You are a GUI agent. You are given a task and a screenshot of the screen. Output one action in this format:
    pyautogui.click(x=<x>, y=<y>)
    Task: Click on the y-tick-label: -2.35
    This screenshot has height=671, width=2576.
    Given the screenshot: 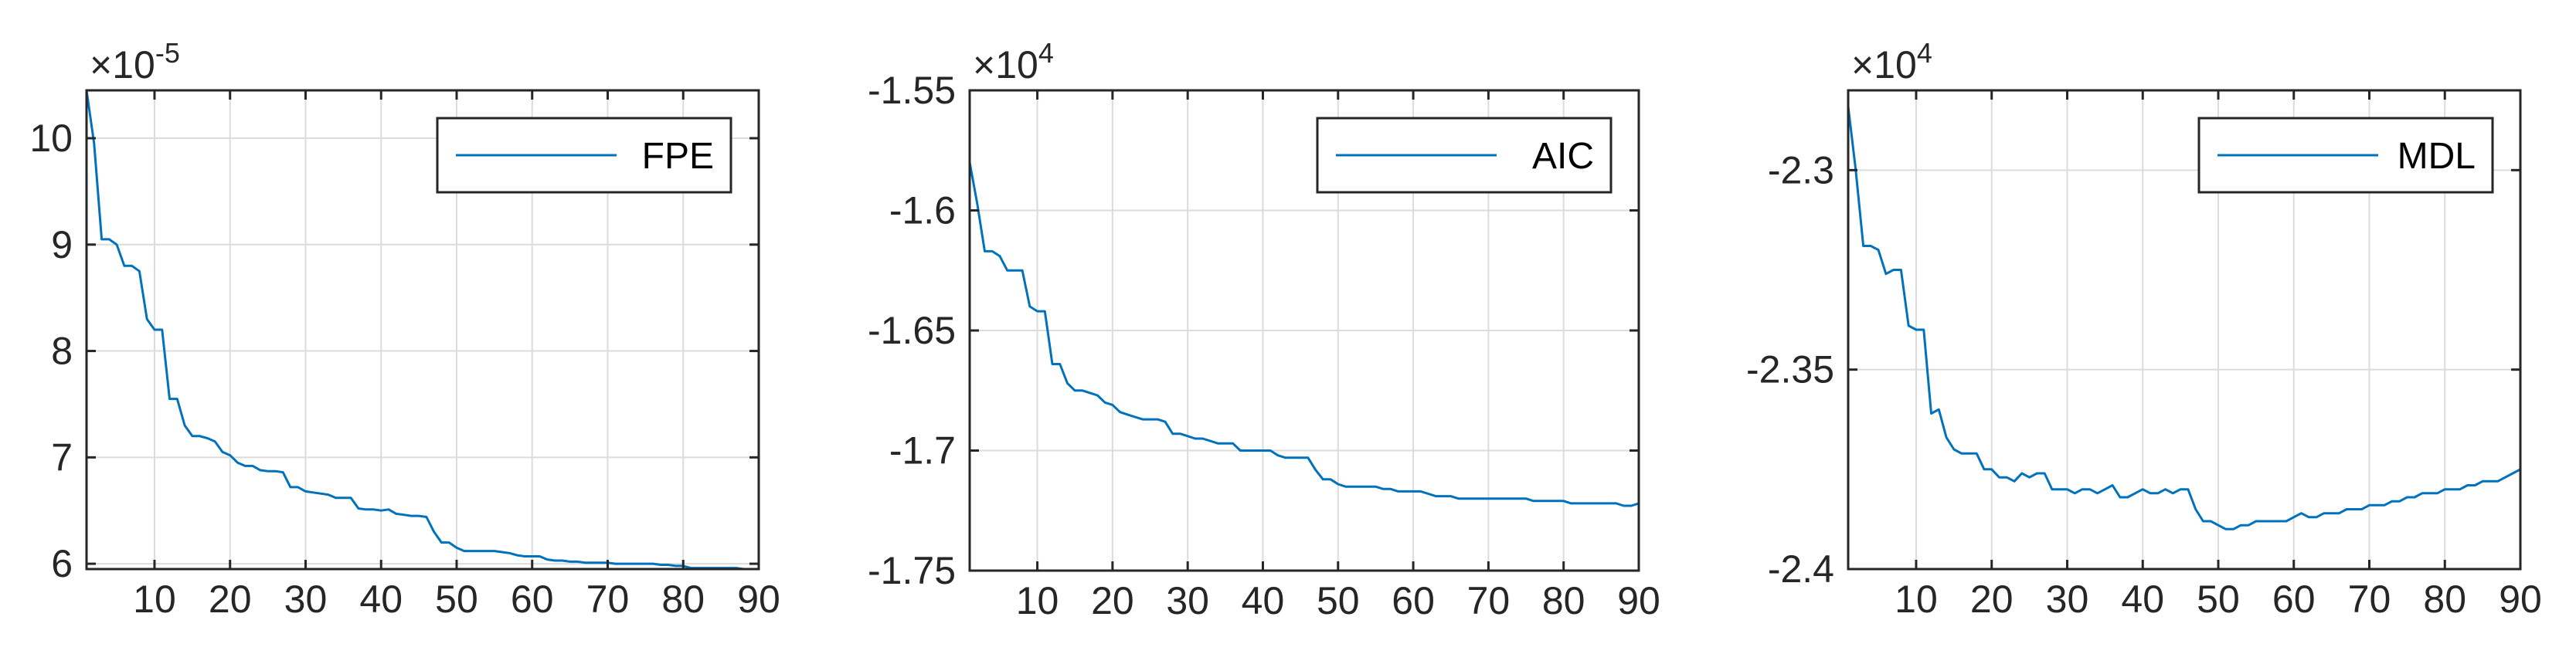 What is the action you would take?
    pyautogui.click(x=1790, y=370)
    